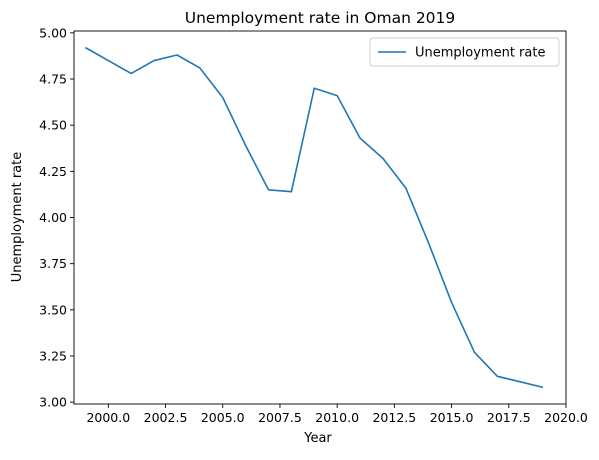 This screenshot has width=599, height=460. What do you see at coordinates (53, 355) in the screenshot?
I see `y-tick-label: 3.25` at bounding box center [53, 355].